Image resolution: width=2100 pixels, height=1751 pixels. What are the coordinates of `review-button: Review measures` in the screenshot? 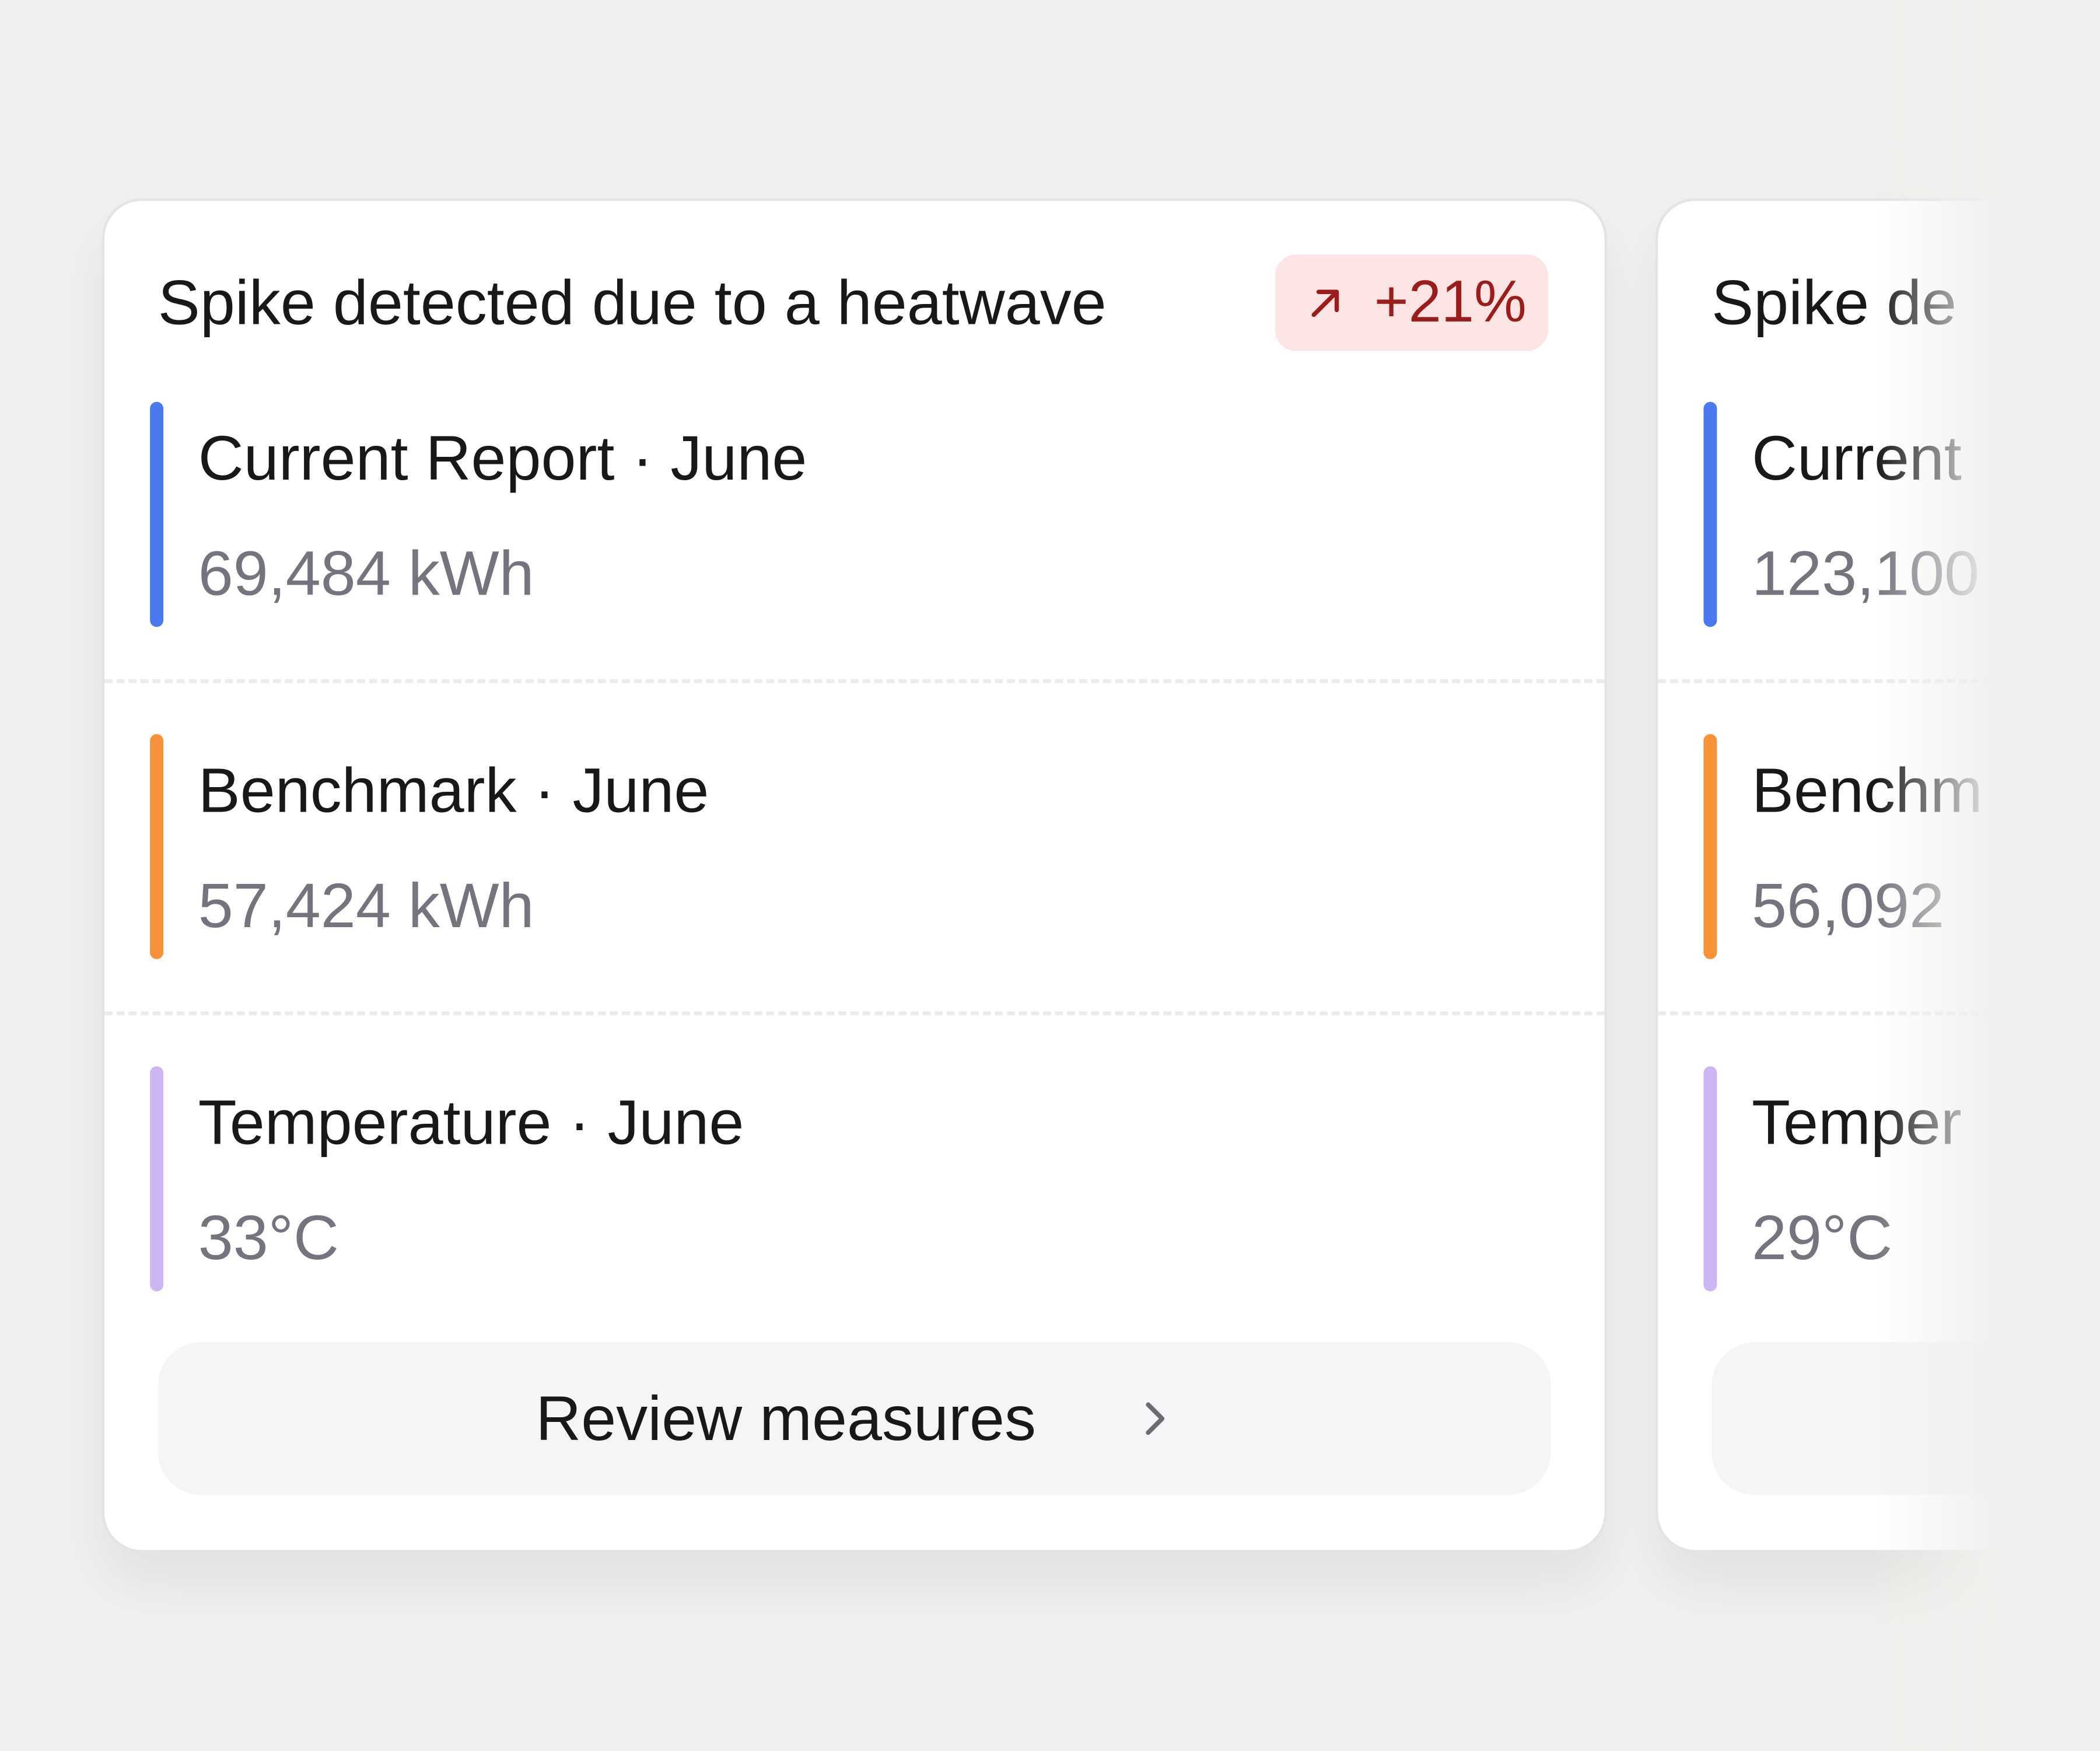 It's located at (854, 1419).